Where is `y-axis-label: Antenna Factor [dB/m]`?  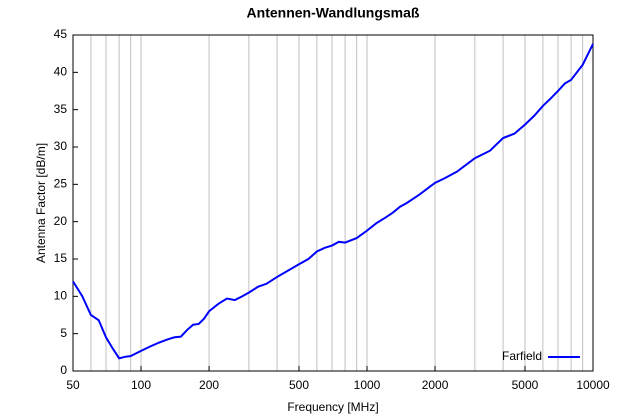
y-axis-label: Antenna Factor [dB/m] is located at coordinates (41, 203).